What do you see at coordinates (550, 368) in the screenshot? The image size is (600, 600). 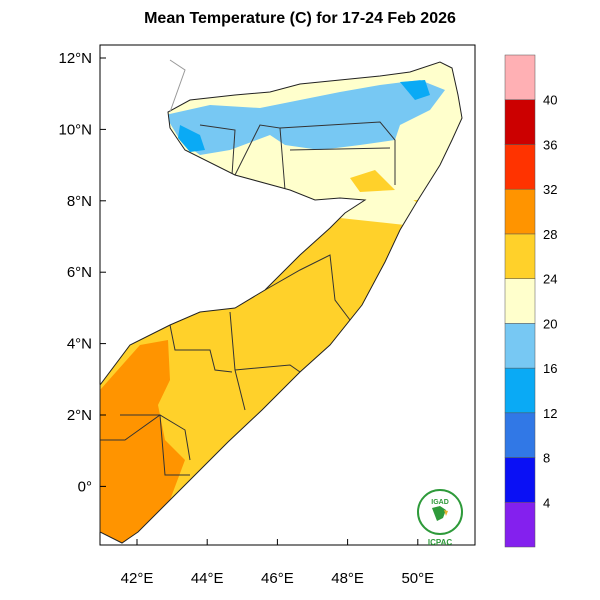 I see `colorbar-label: 16` at bounding box center [550, 368].